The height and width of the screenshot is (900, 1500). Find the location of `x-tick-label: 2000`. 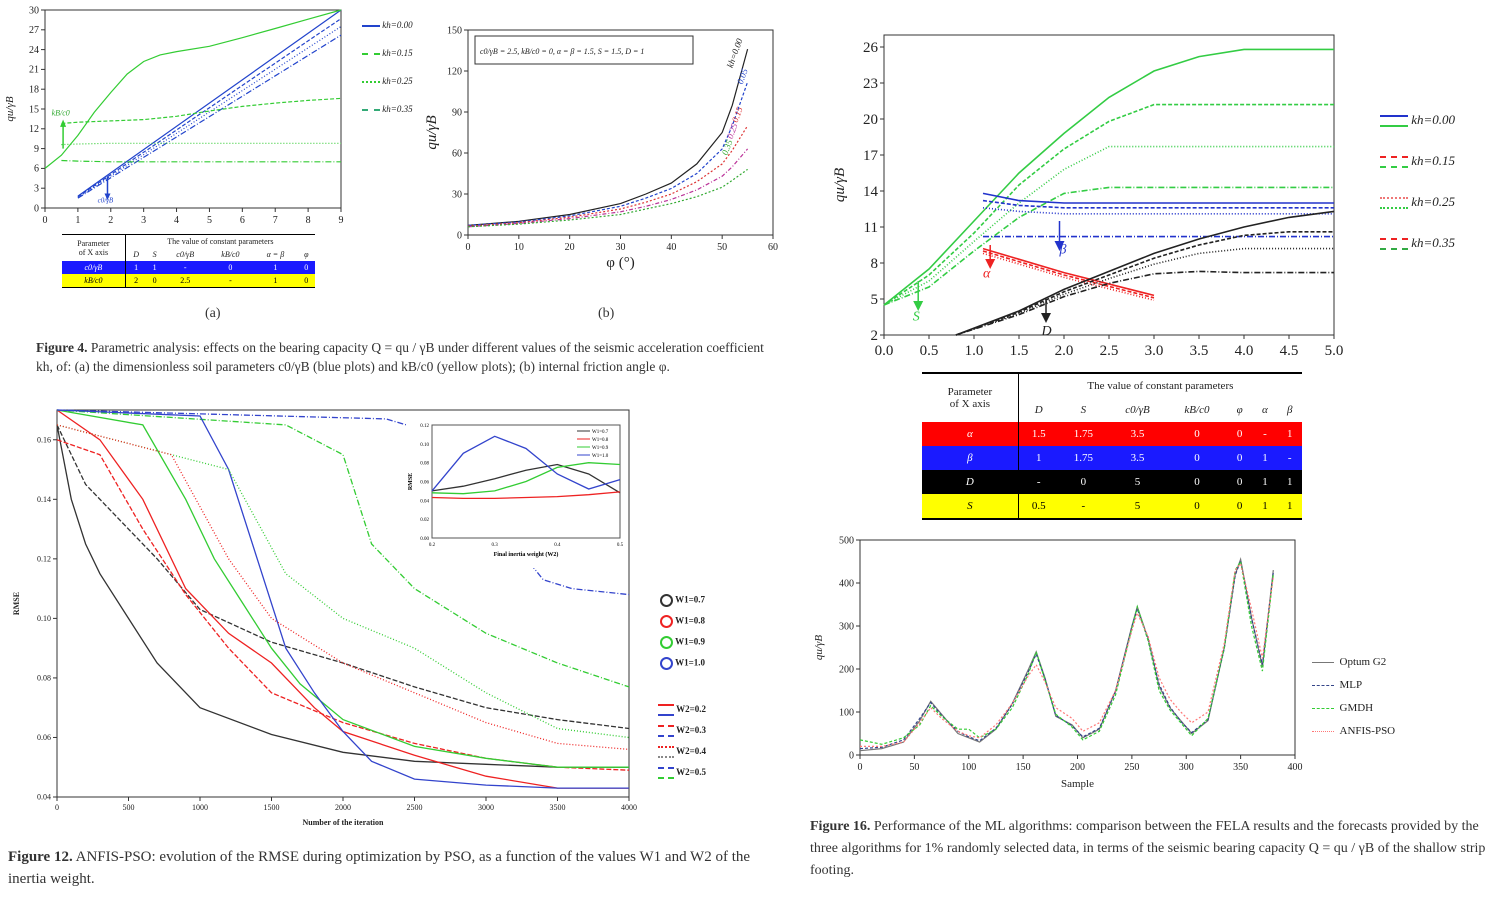

x-tick-label: 2000 is located at coordinates (343, 807).